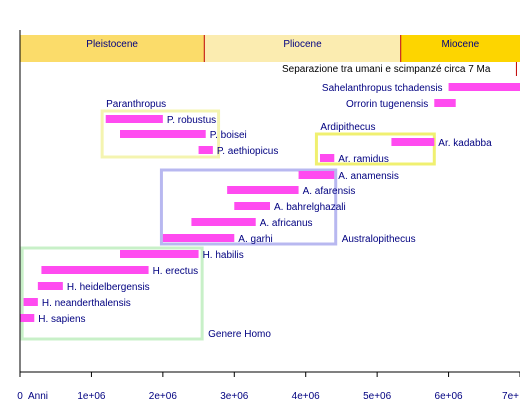 The width and height of the screenshot is (520, 400). I want to click on epoch-band-pliocene, so click(302, 48).